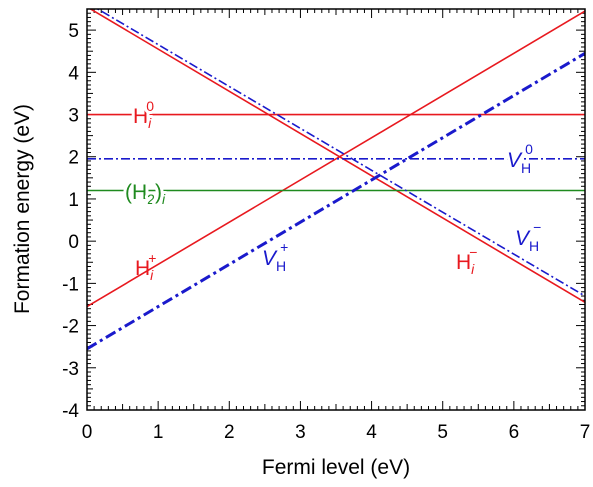  I want to click on y-tick-label: 5, so click(73, 31).